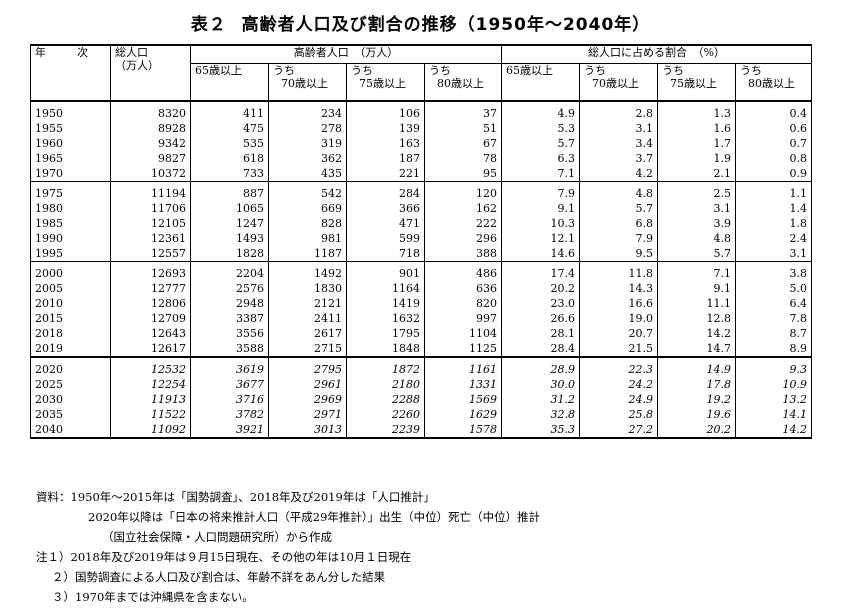  What do you see at coordinates (696, 254) in the screenshot?
I see `value-cell: 5.7` at bounding box center [696, 254].